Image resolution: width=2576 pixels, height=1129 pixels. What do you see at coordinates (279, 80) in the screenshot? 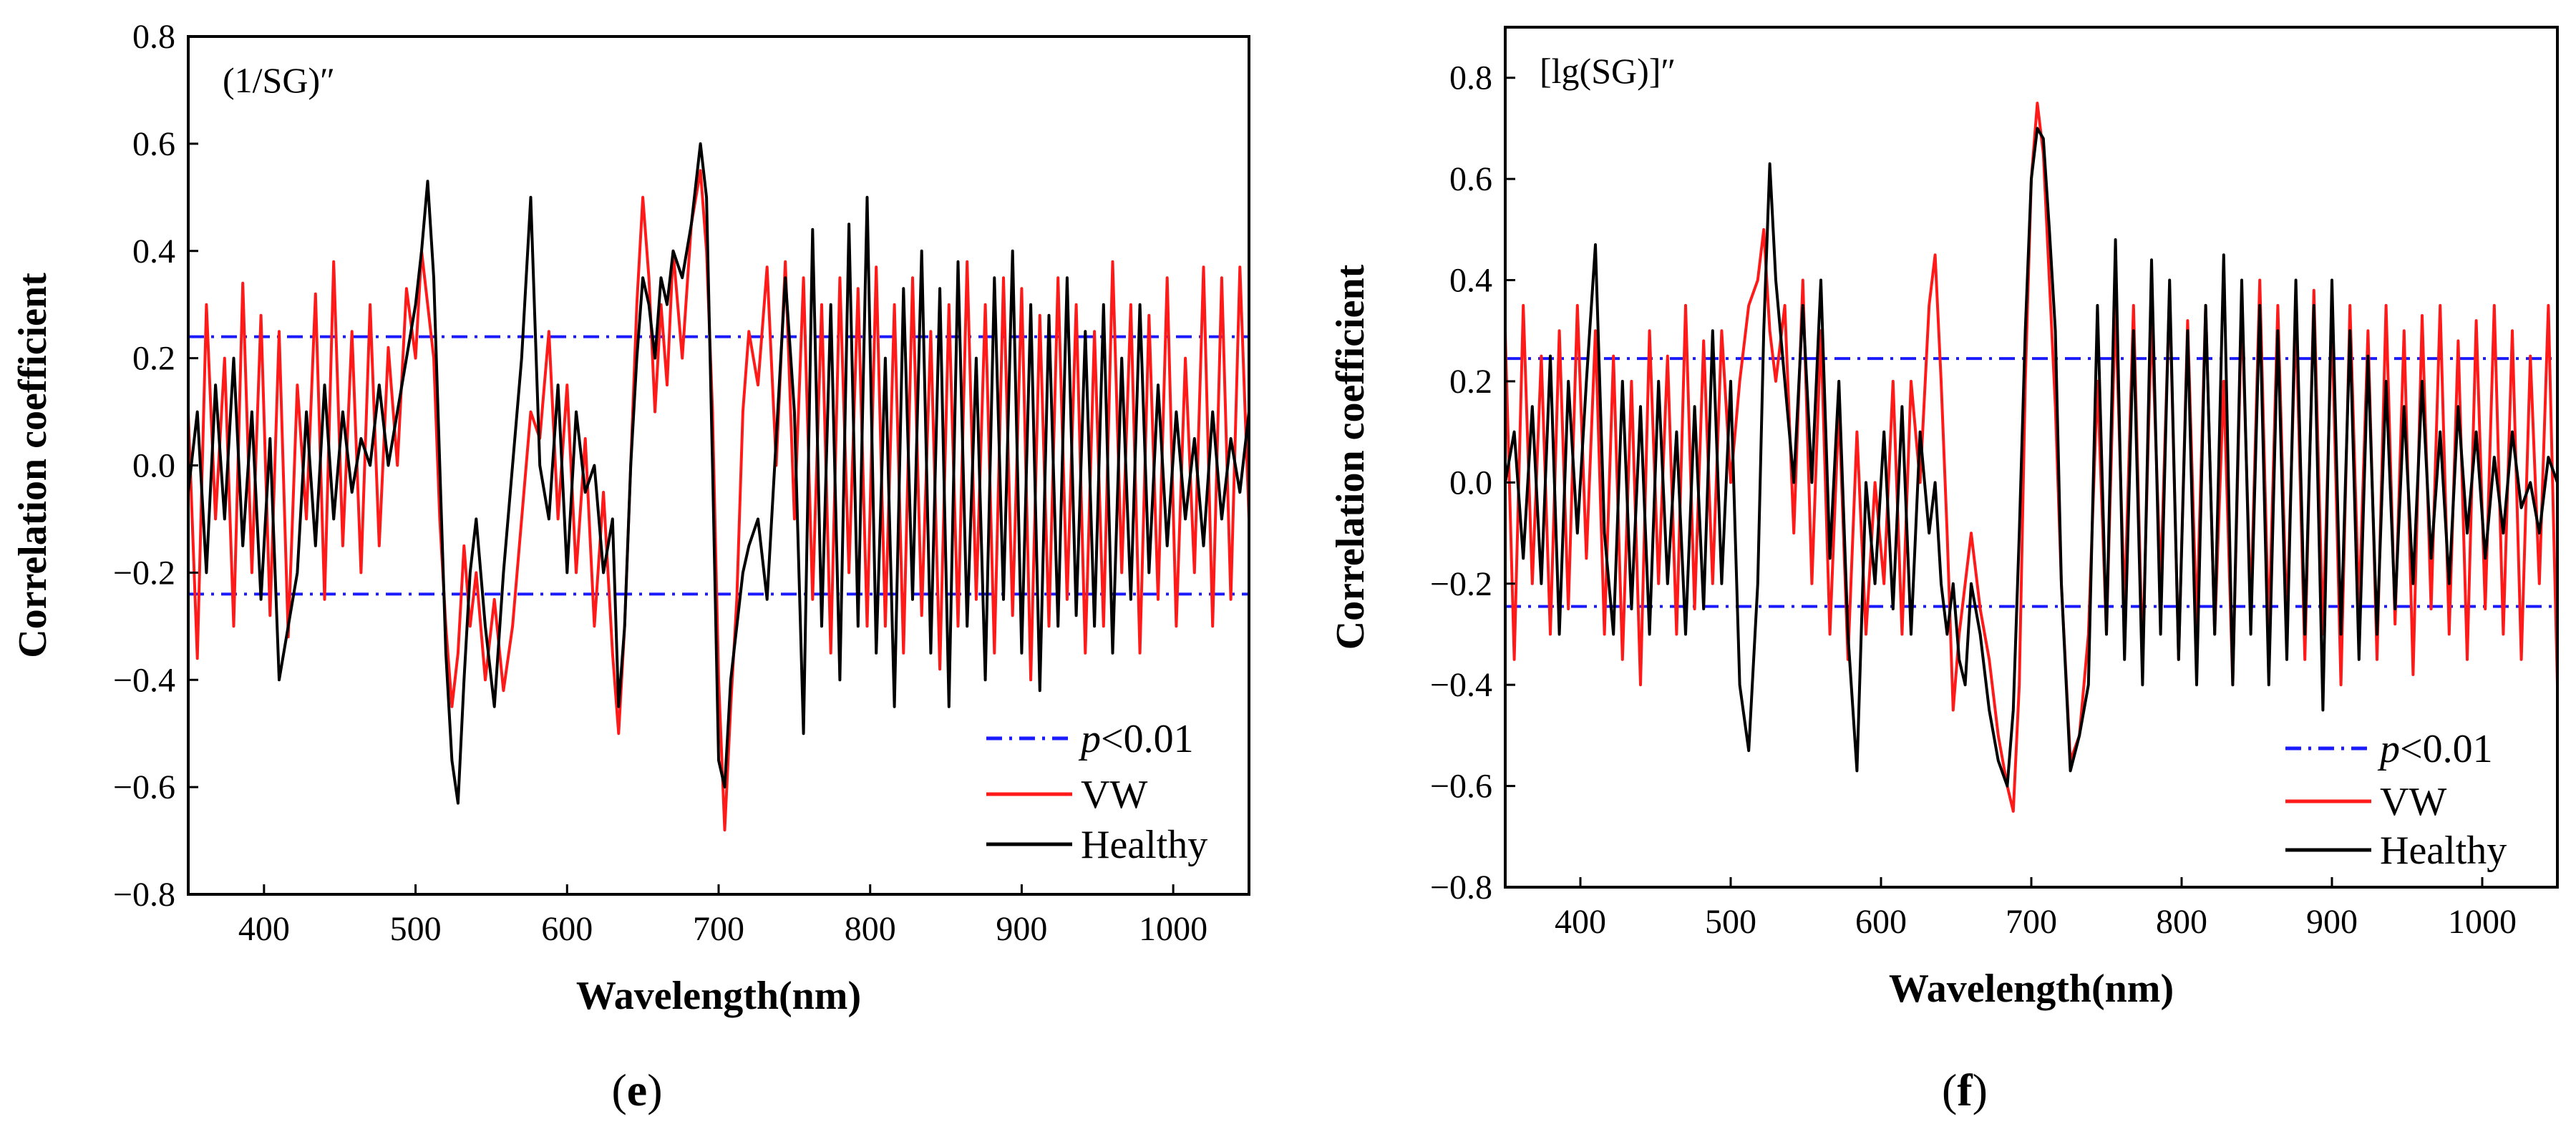
I see `chart-title: (1/SG)″` at bounding box center [279, 80].